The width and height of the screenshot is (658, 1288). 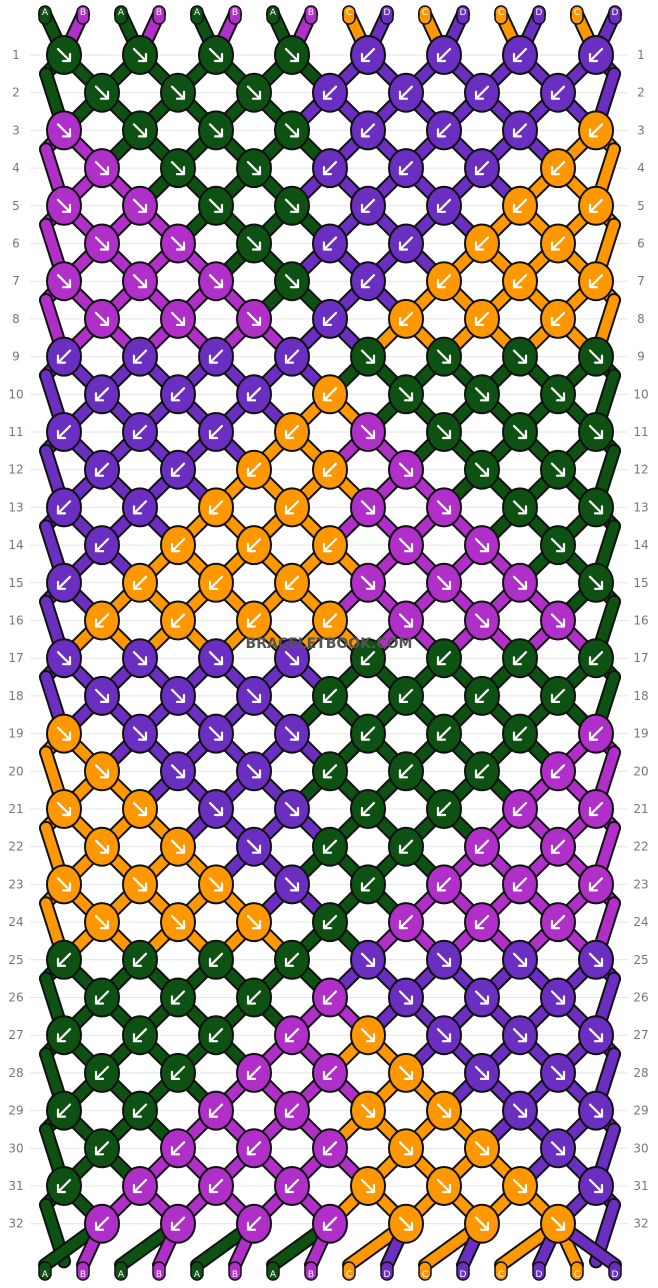 I want to click on string-top-label: B, so click(x=159, y=13).